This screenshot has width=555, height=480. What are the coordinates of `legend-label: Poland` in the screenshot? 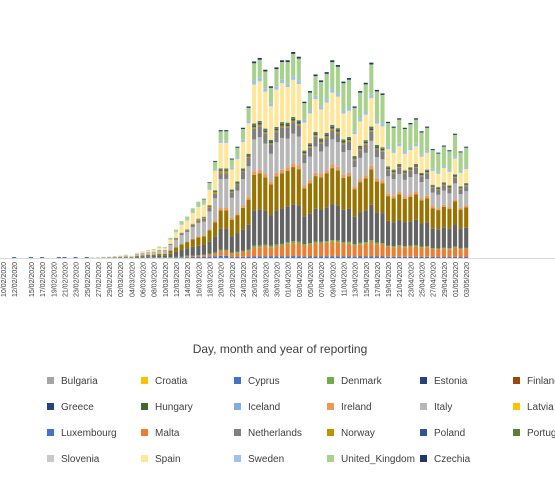 It's located at (450, 433).